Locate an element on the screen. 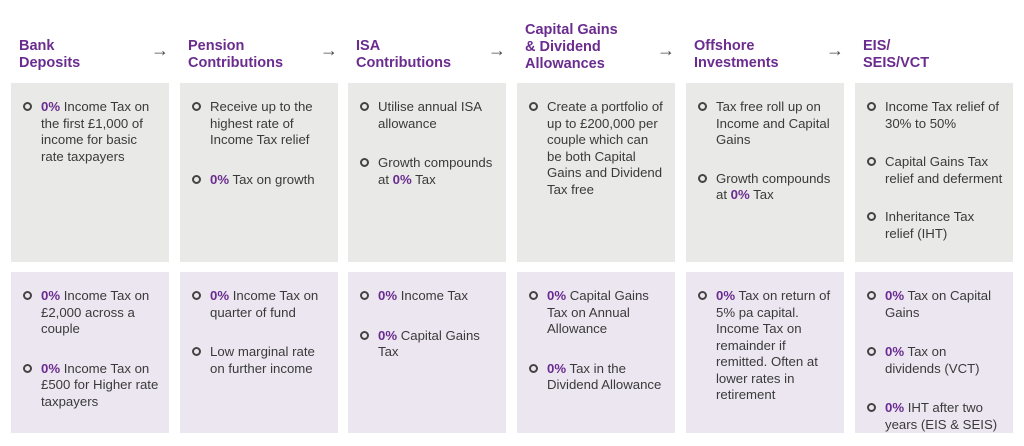 The width and height of the screenshot is (1024, 446). list-item: Income Tax relief of 30% to 50% is located at coordinates (935, 115).